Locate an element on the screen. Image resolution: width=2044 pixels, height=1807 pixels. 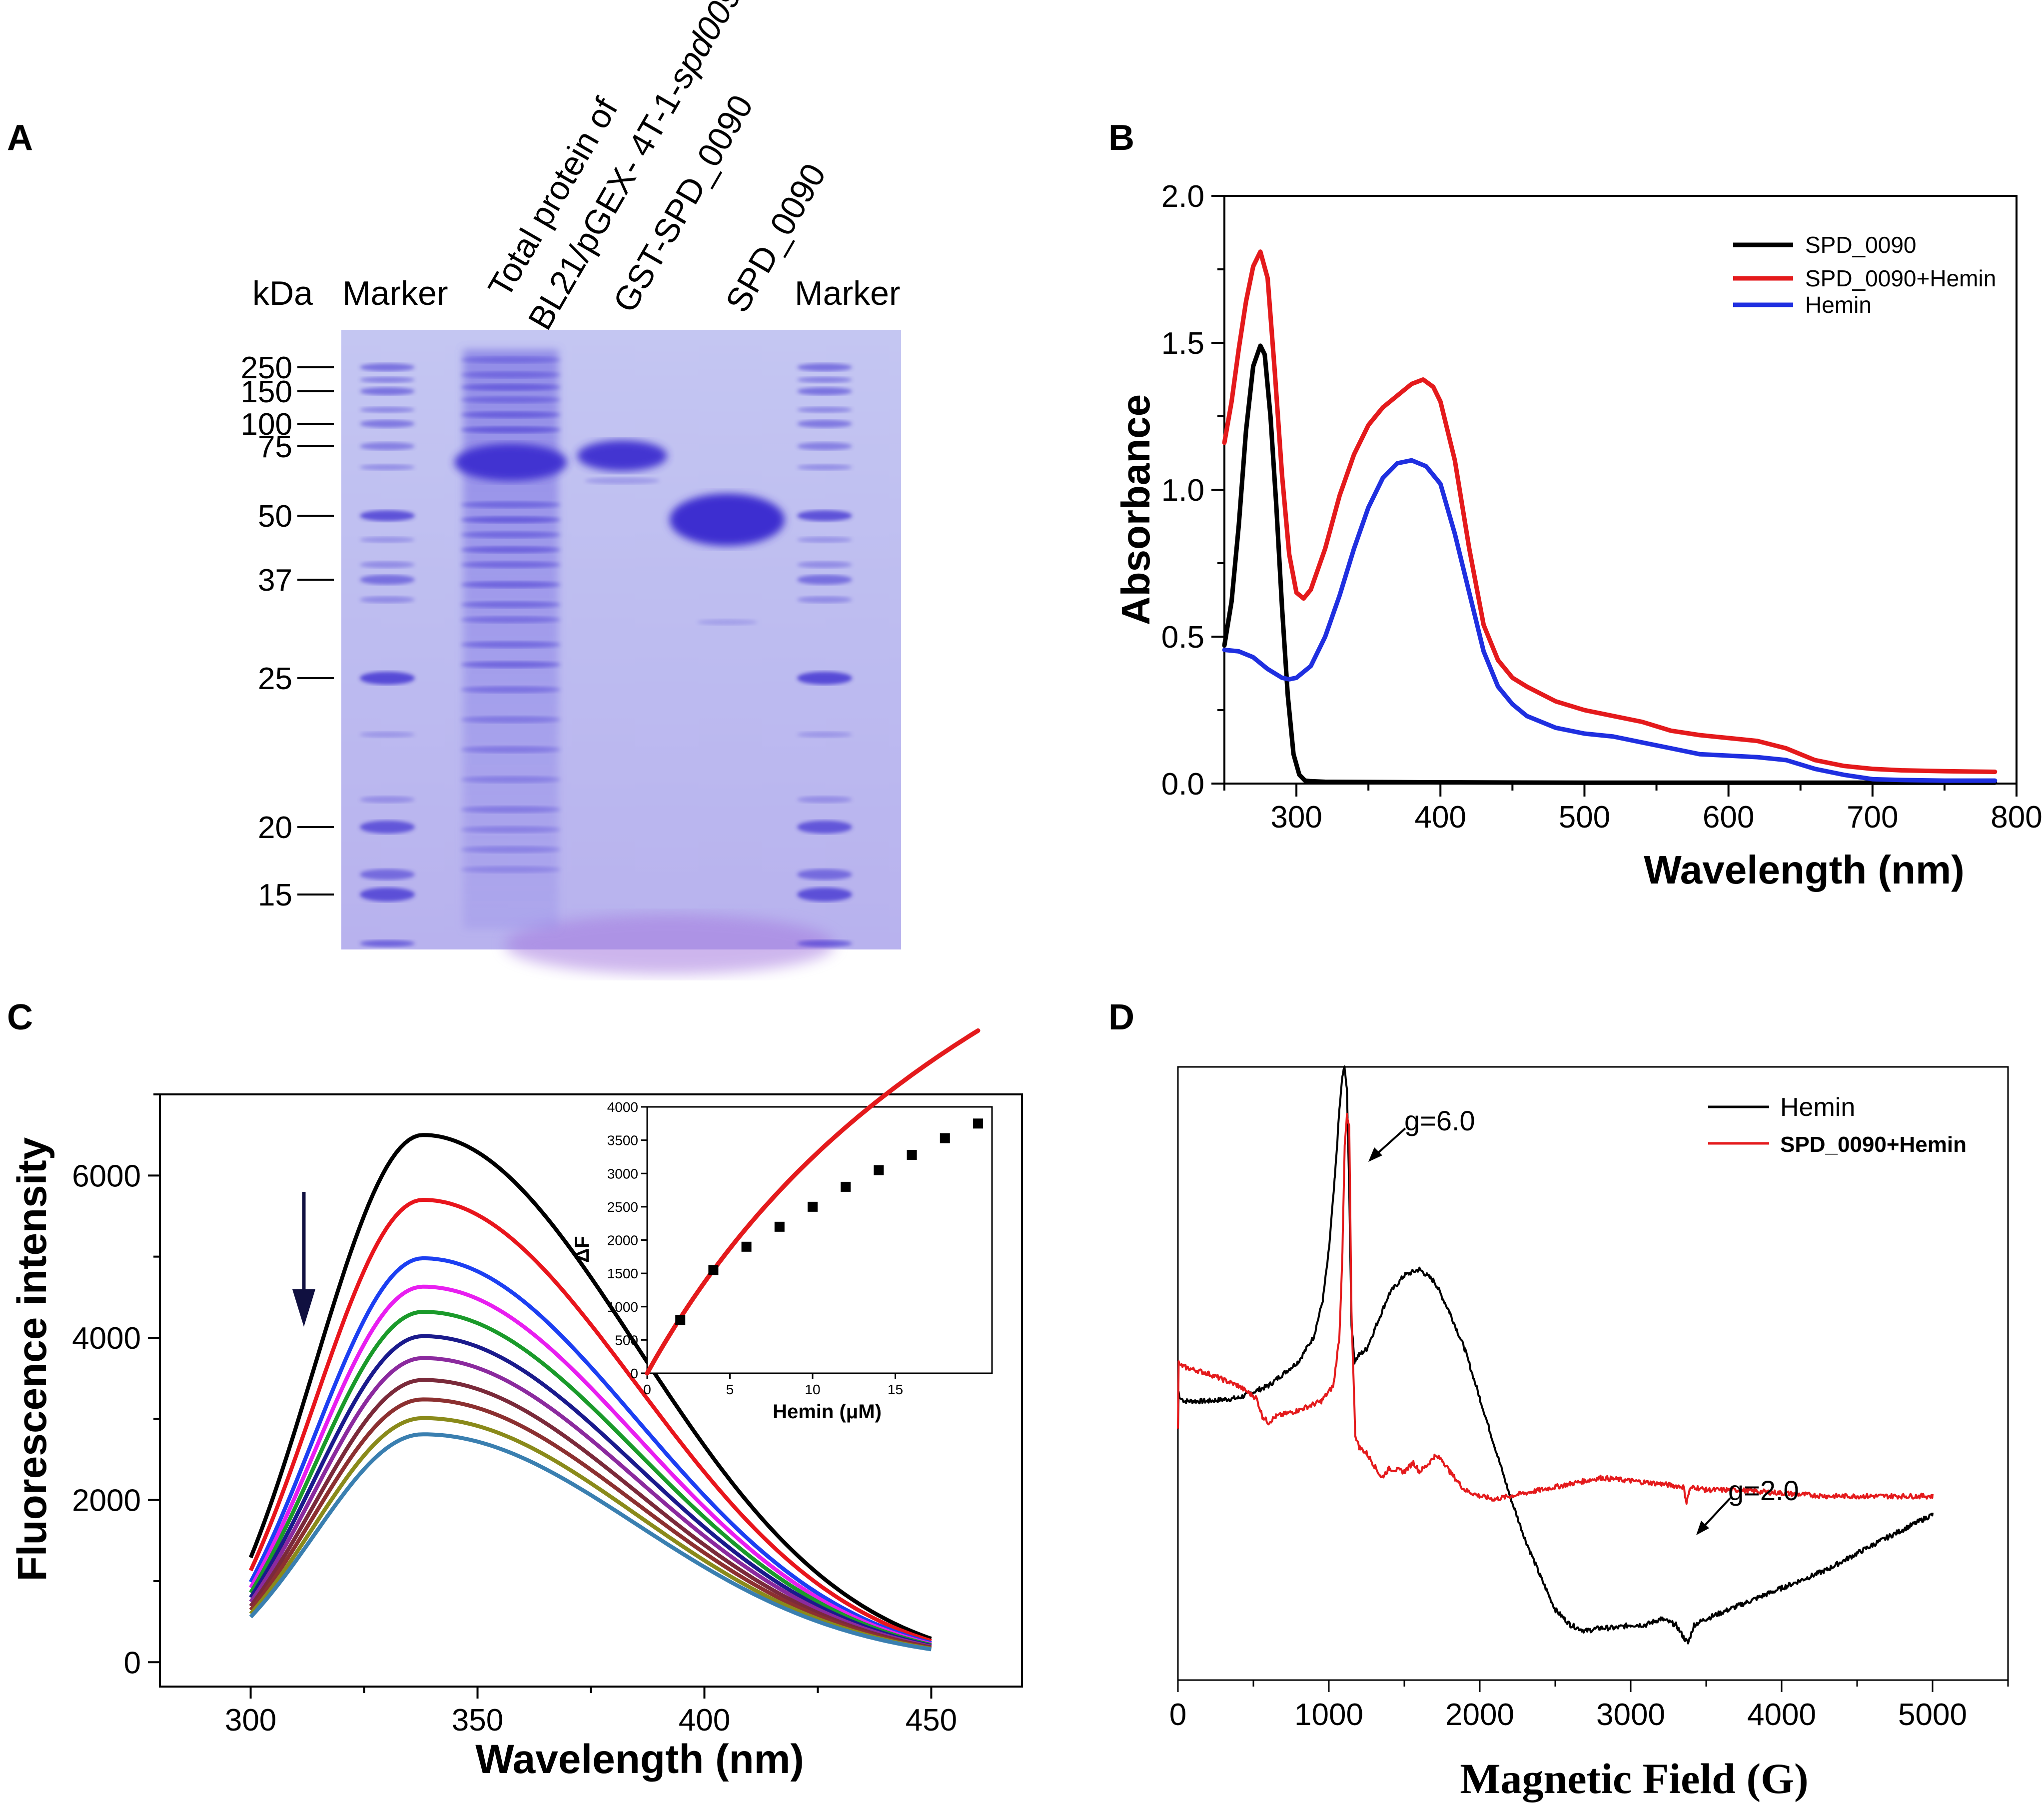
chart-c-inset: 0 5 10 15 0 500 1000 1500 2000 2500 3000 3500 4000 is located at coordinates (800, 1212).